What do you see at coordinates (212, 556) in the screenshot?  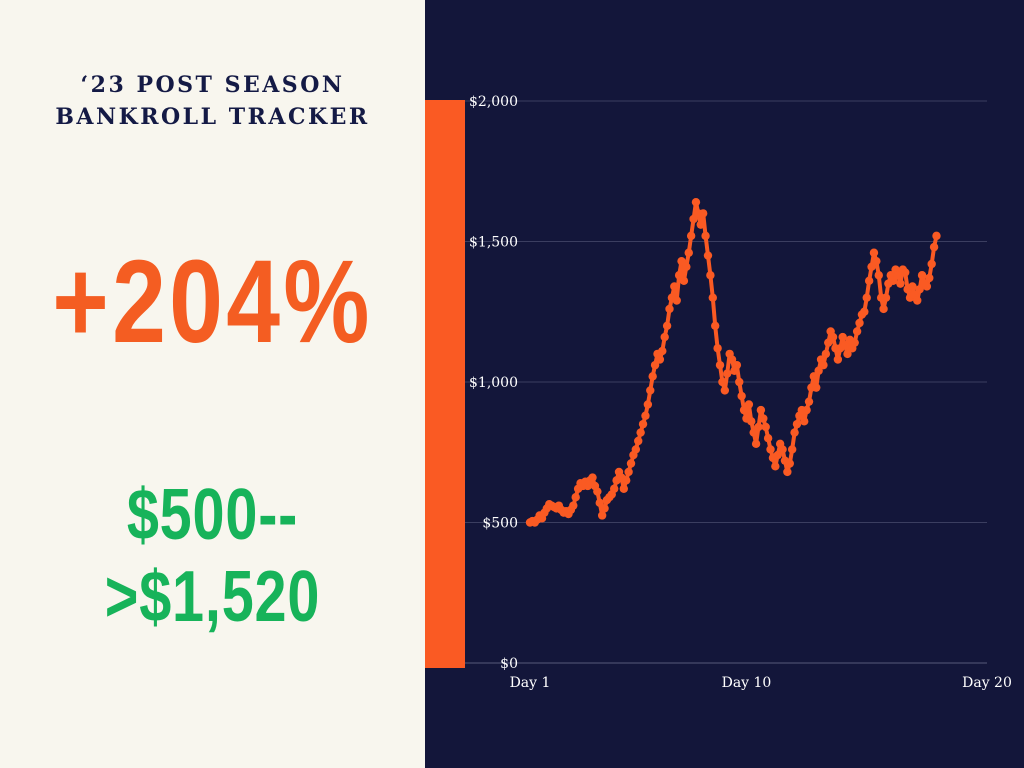 I see `bankroll-change-value: $500-->$1,520` at bounding box center [212, 556].